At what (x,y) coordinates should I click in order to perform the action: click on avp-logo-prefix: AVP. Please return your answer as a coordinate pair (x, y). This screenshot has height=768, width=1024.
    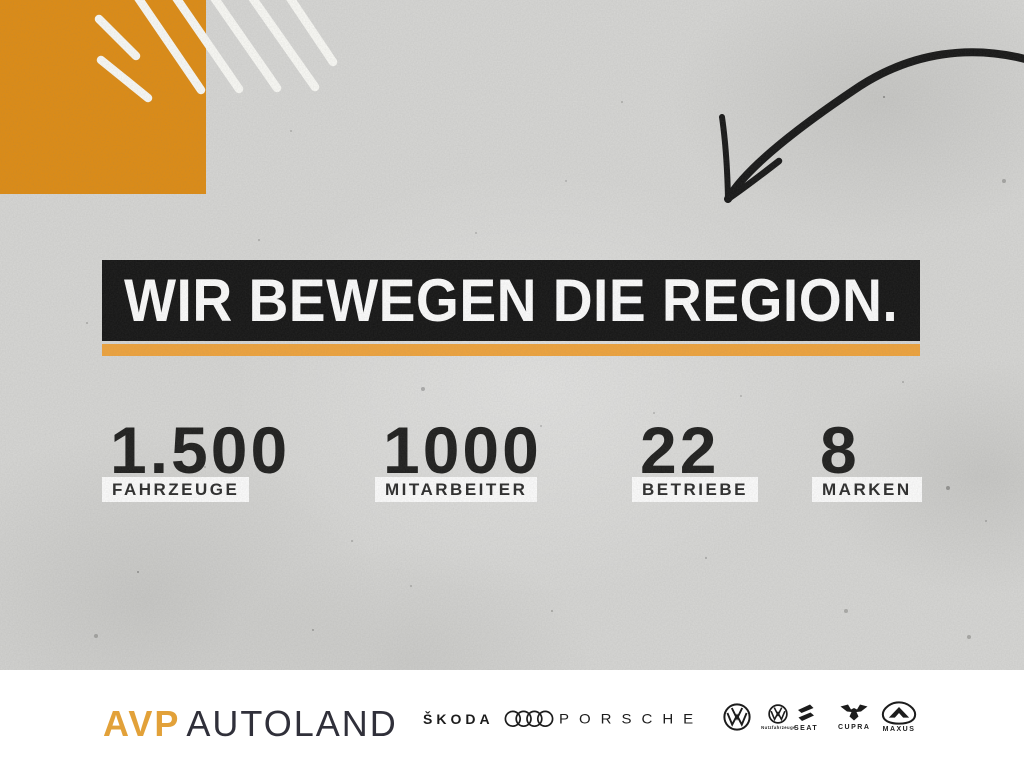
    Looking at the image, I should click on (142, 723).